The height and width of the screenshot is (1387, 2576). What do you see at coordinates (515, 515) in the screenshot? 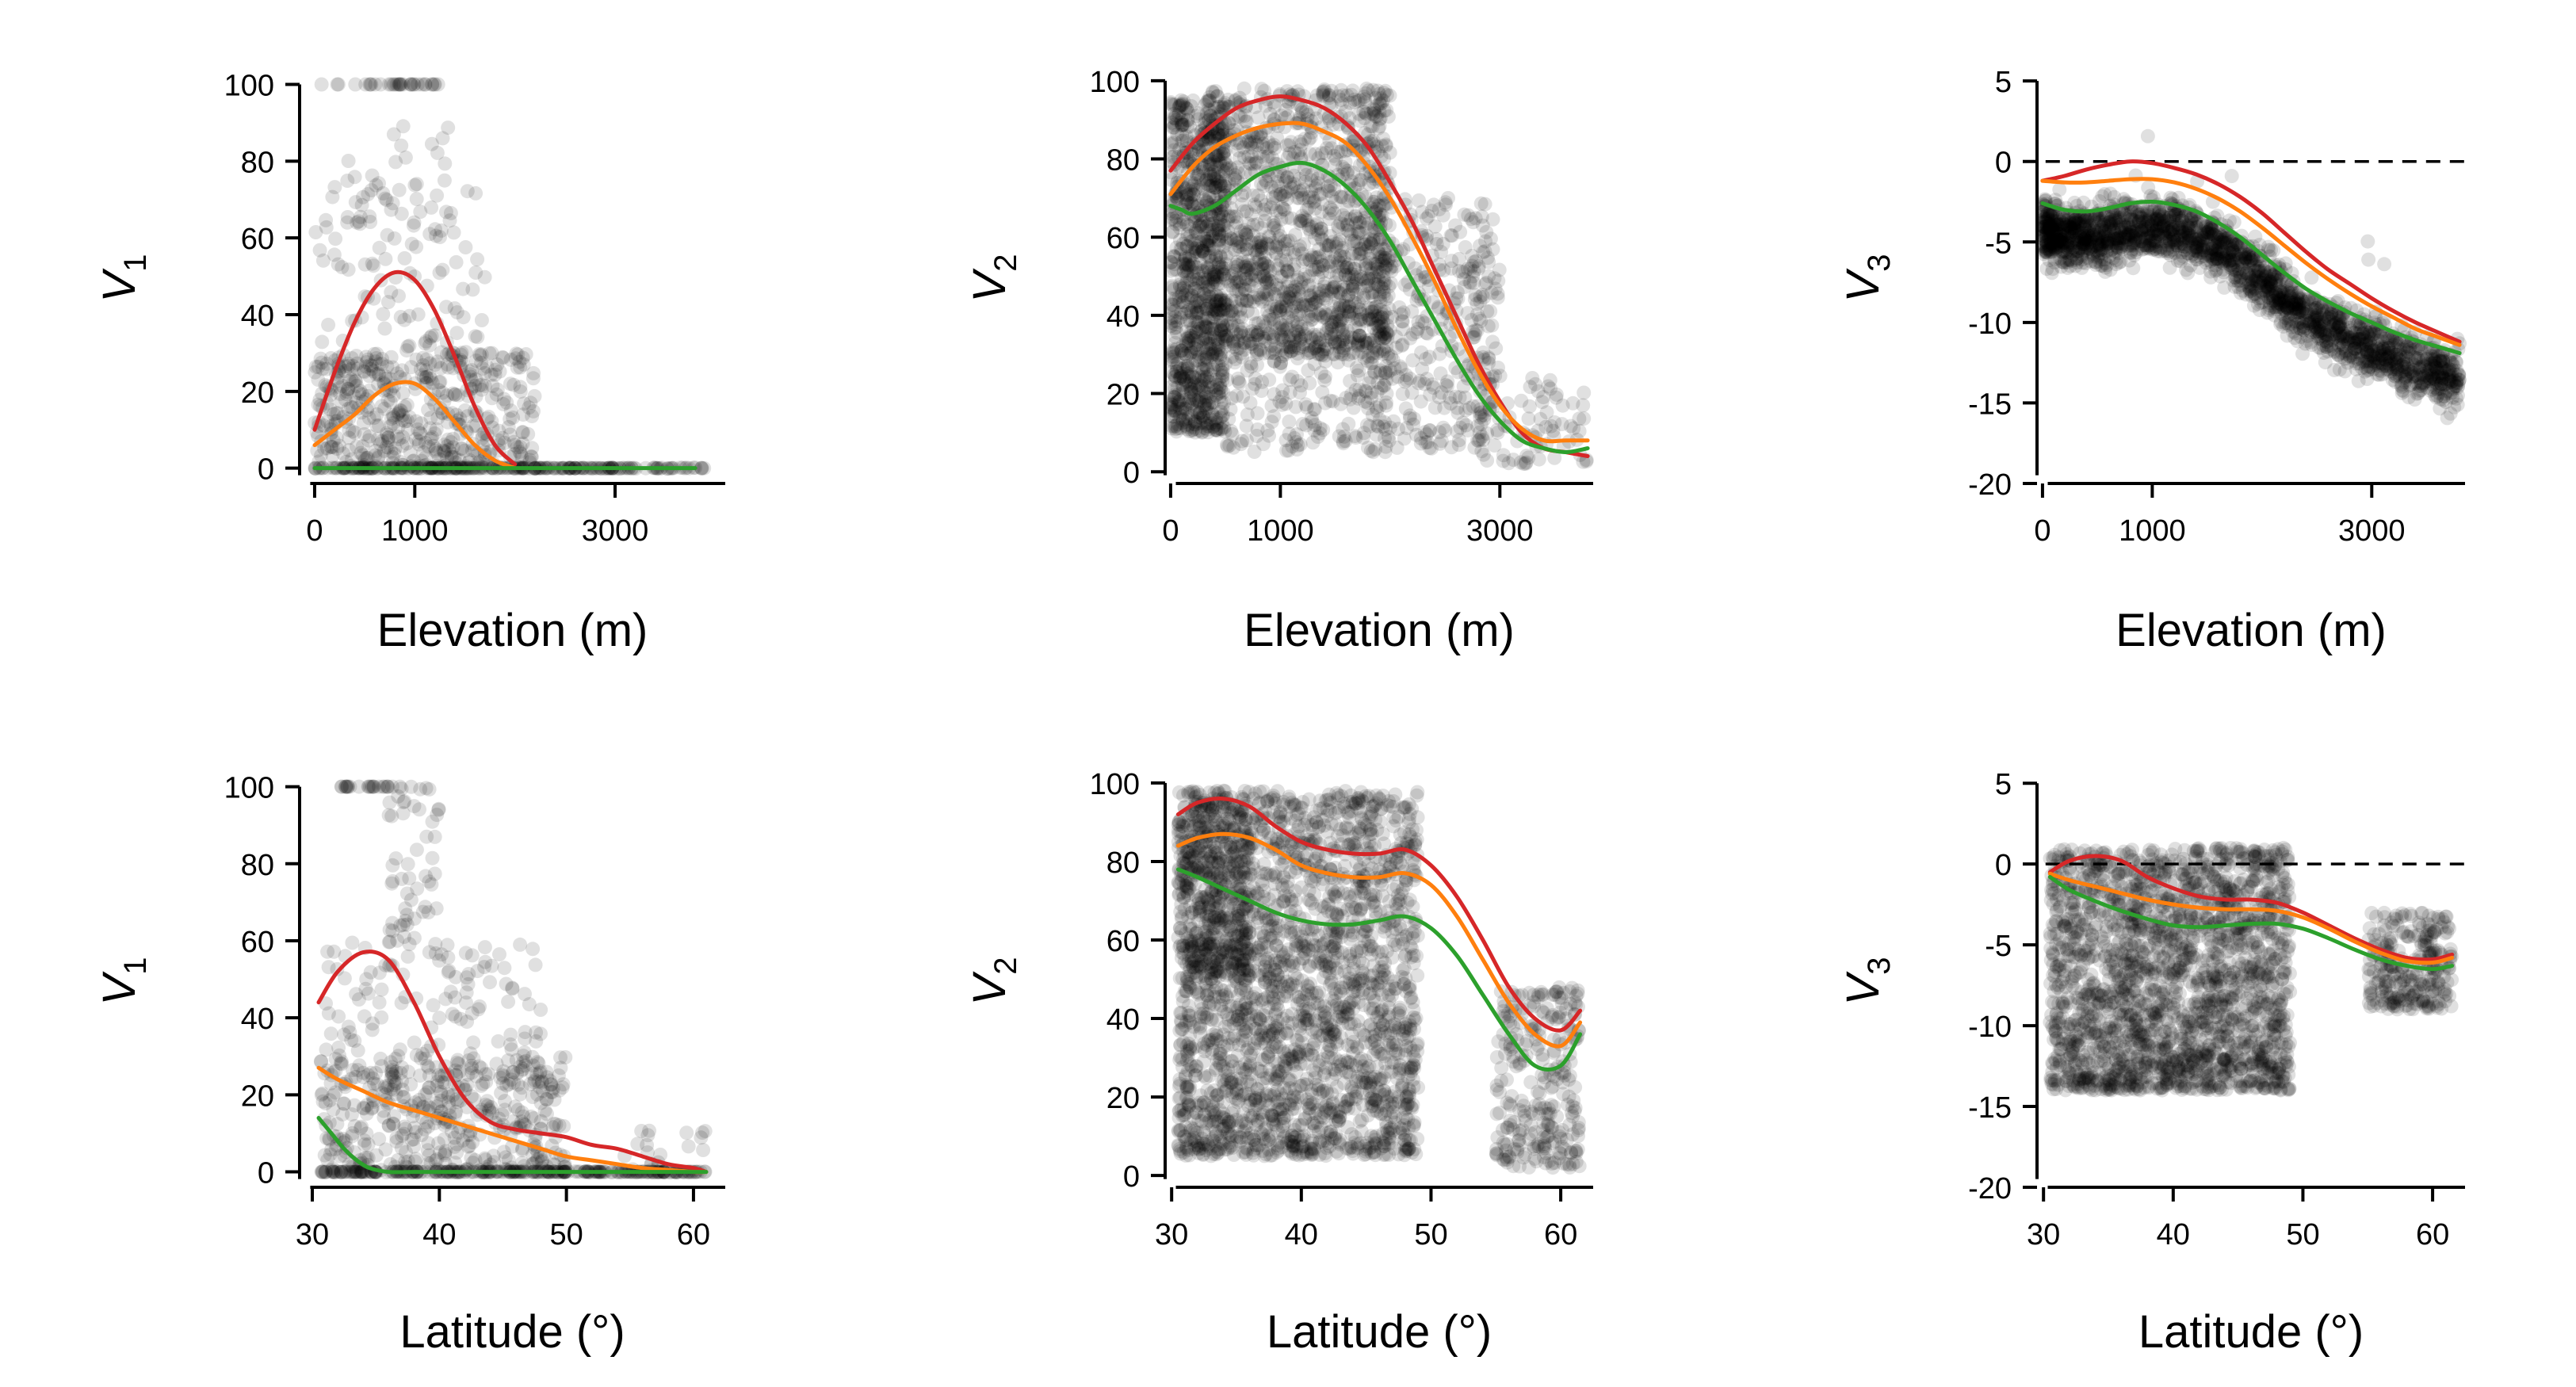
I see `x-axis: 0 1000 3000` at bounding box center [515, 515].